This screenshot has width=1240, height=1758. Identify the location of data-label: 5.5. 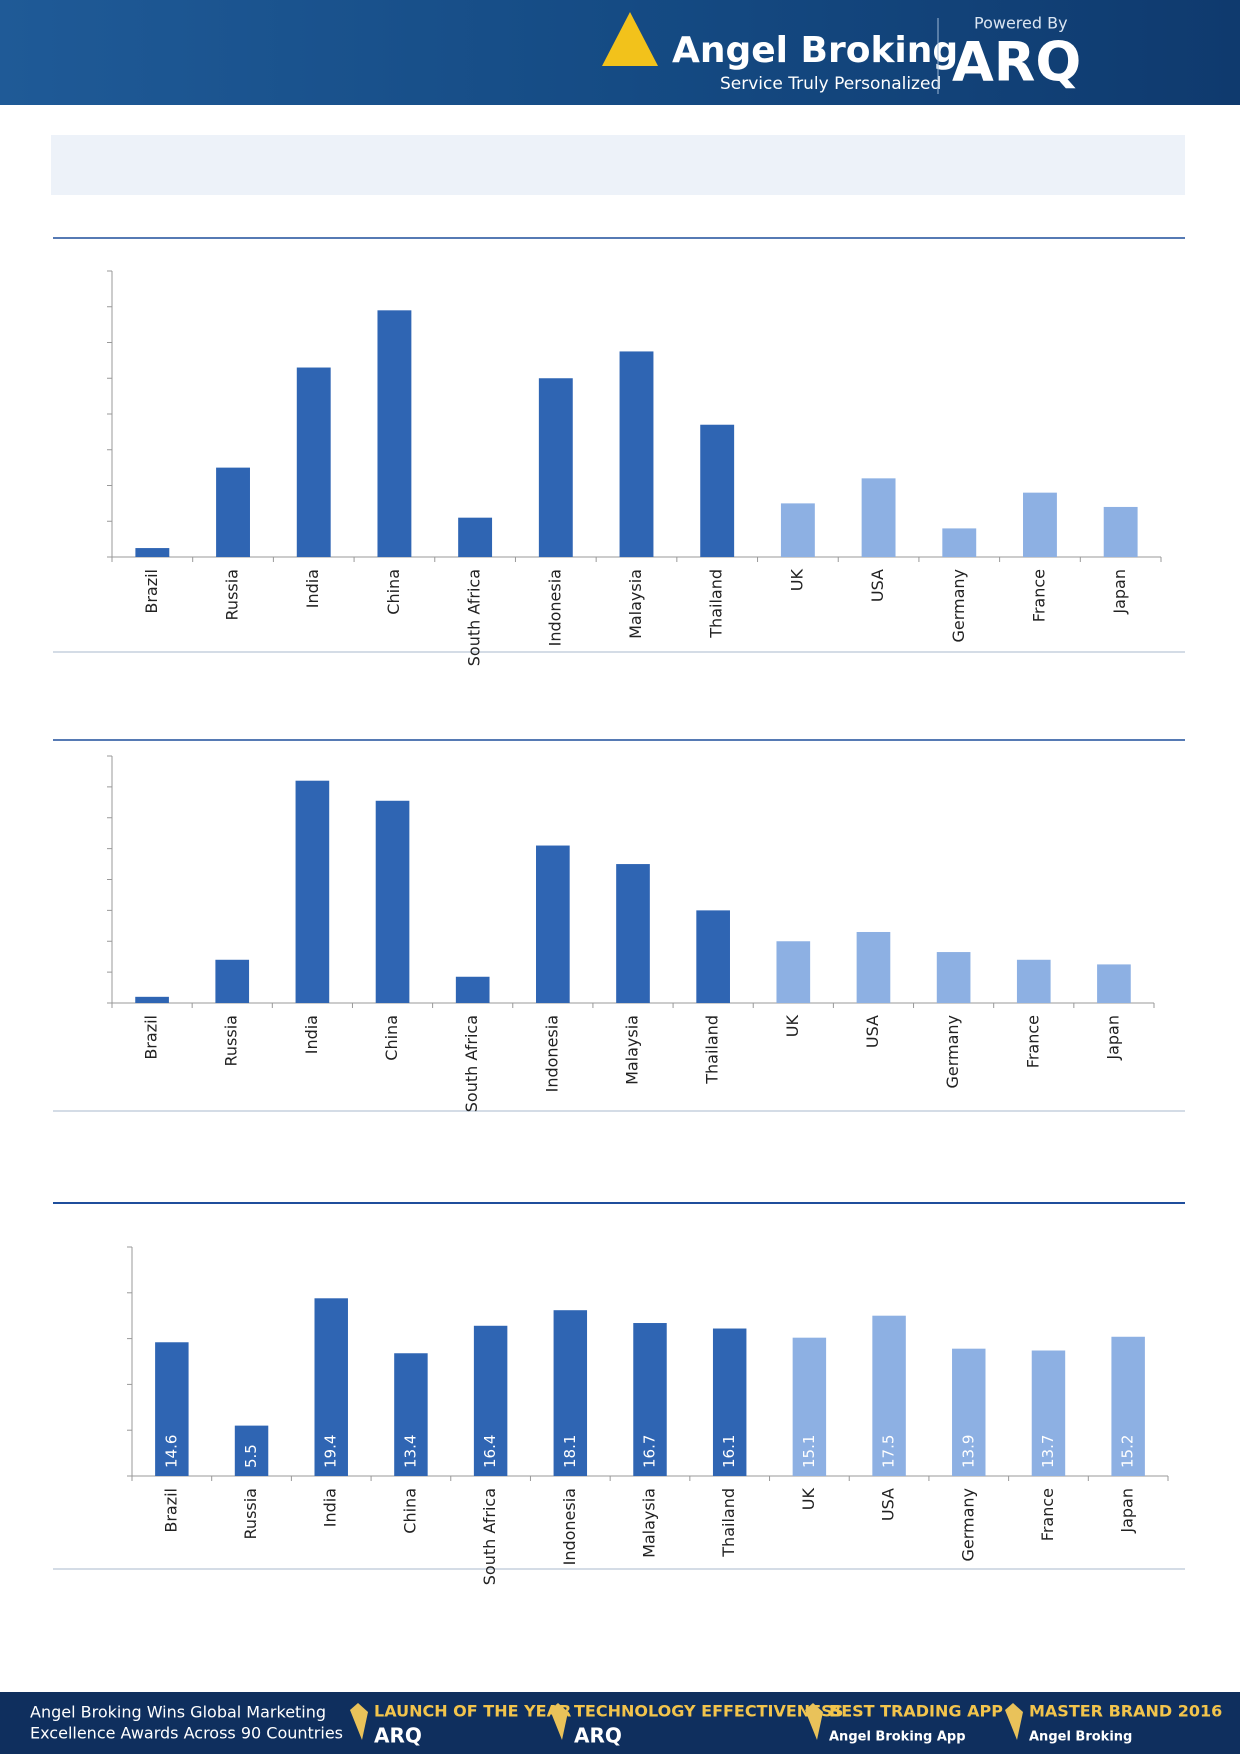
(251, 1456).